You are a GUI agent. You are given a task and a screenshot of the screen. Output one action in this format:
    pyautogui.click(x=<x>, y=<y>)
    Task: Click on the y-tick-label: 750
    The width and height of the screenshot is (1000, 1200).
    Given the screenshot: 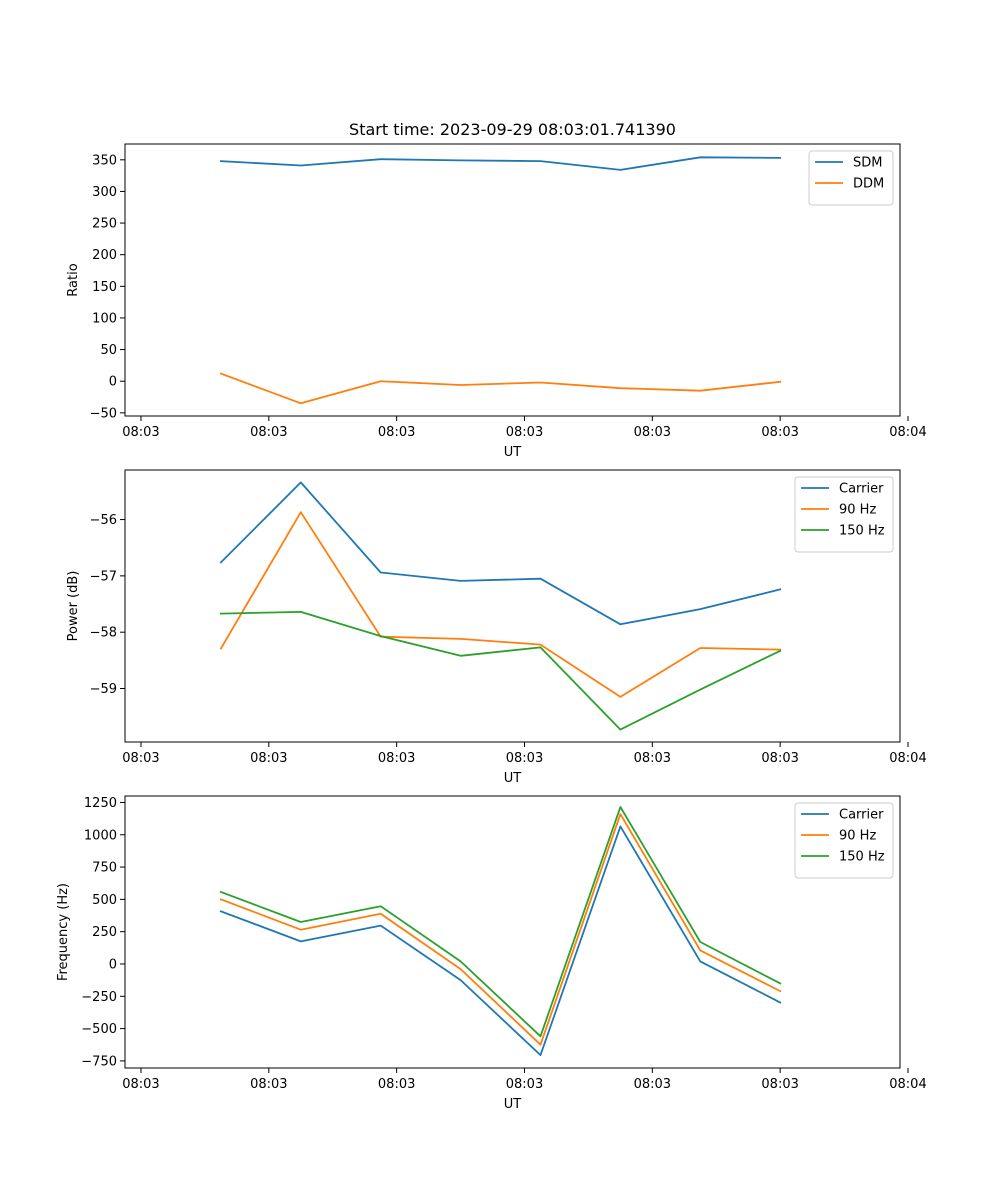 What is the action you would take?
    pyautogui.click(x=104, y=868)
    